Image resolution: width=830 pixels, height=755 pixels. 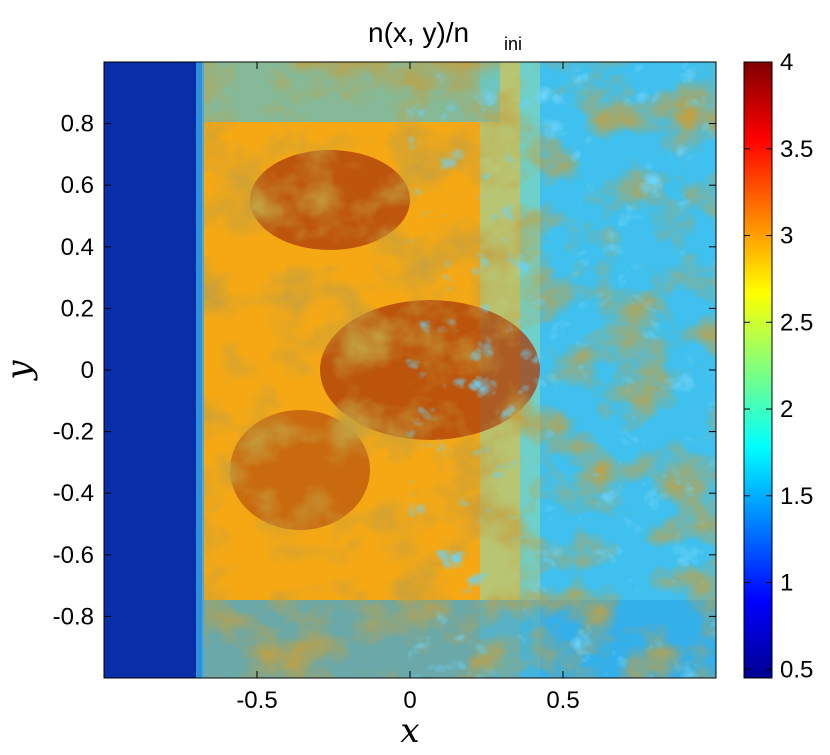 I want to click on colorbar-tick-label: 0.5, so click(x=796, y=669).